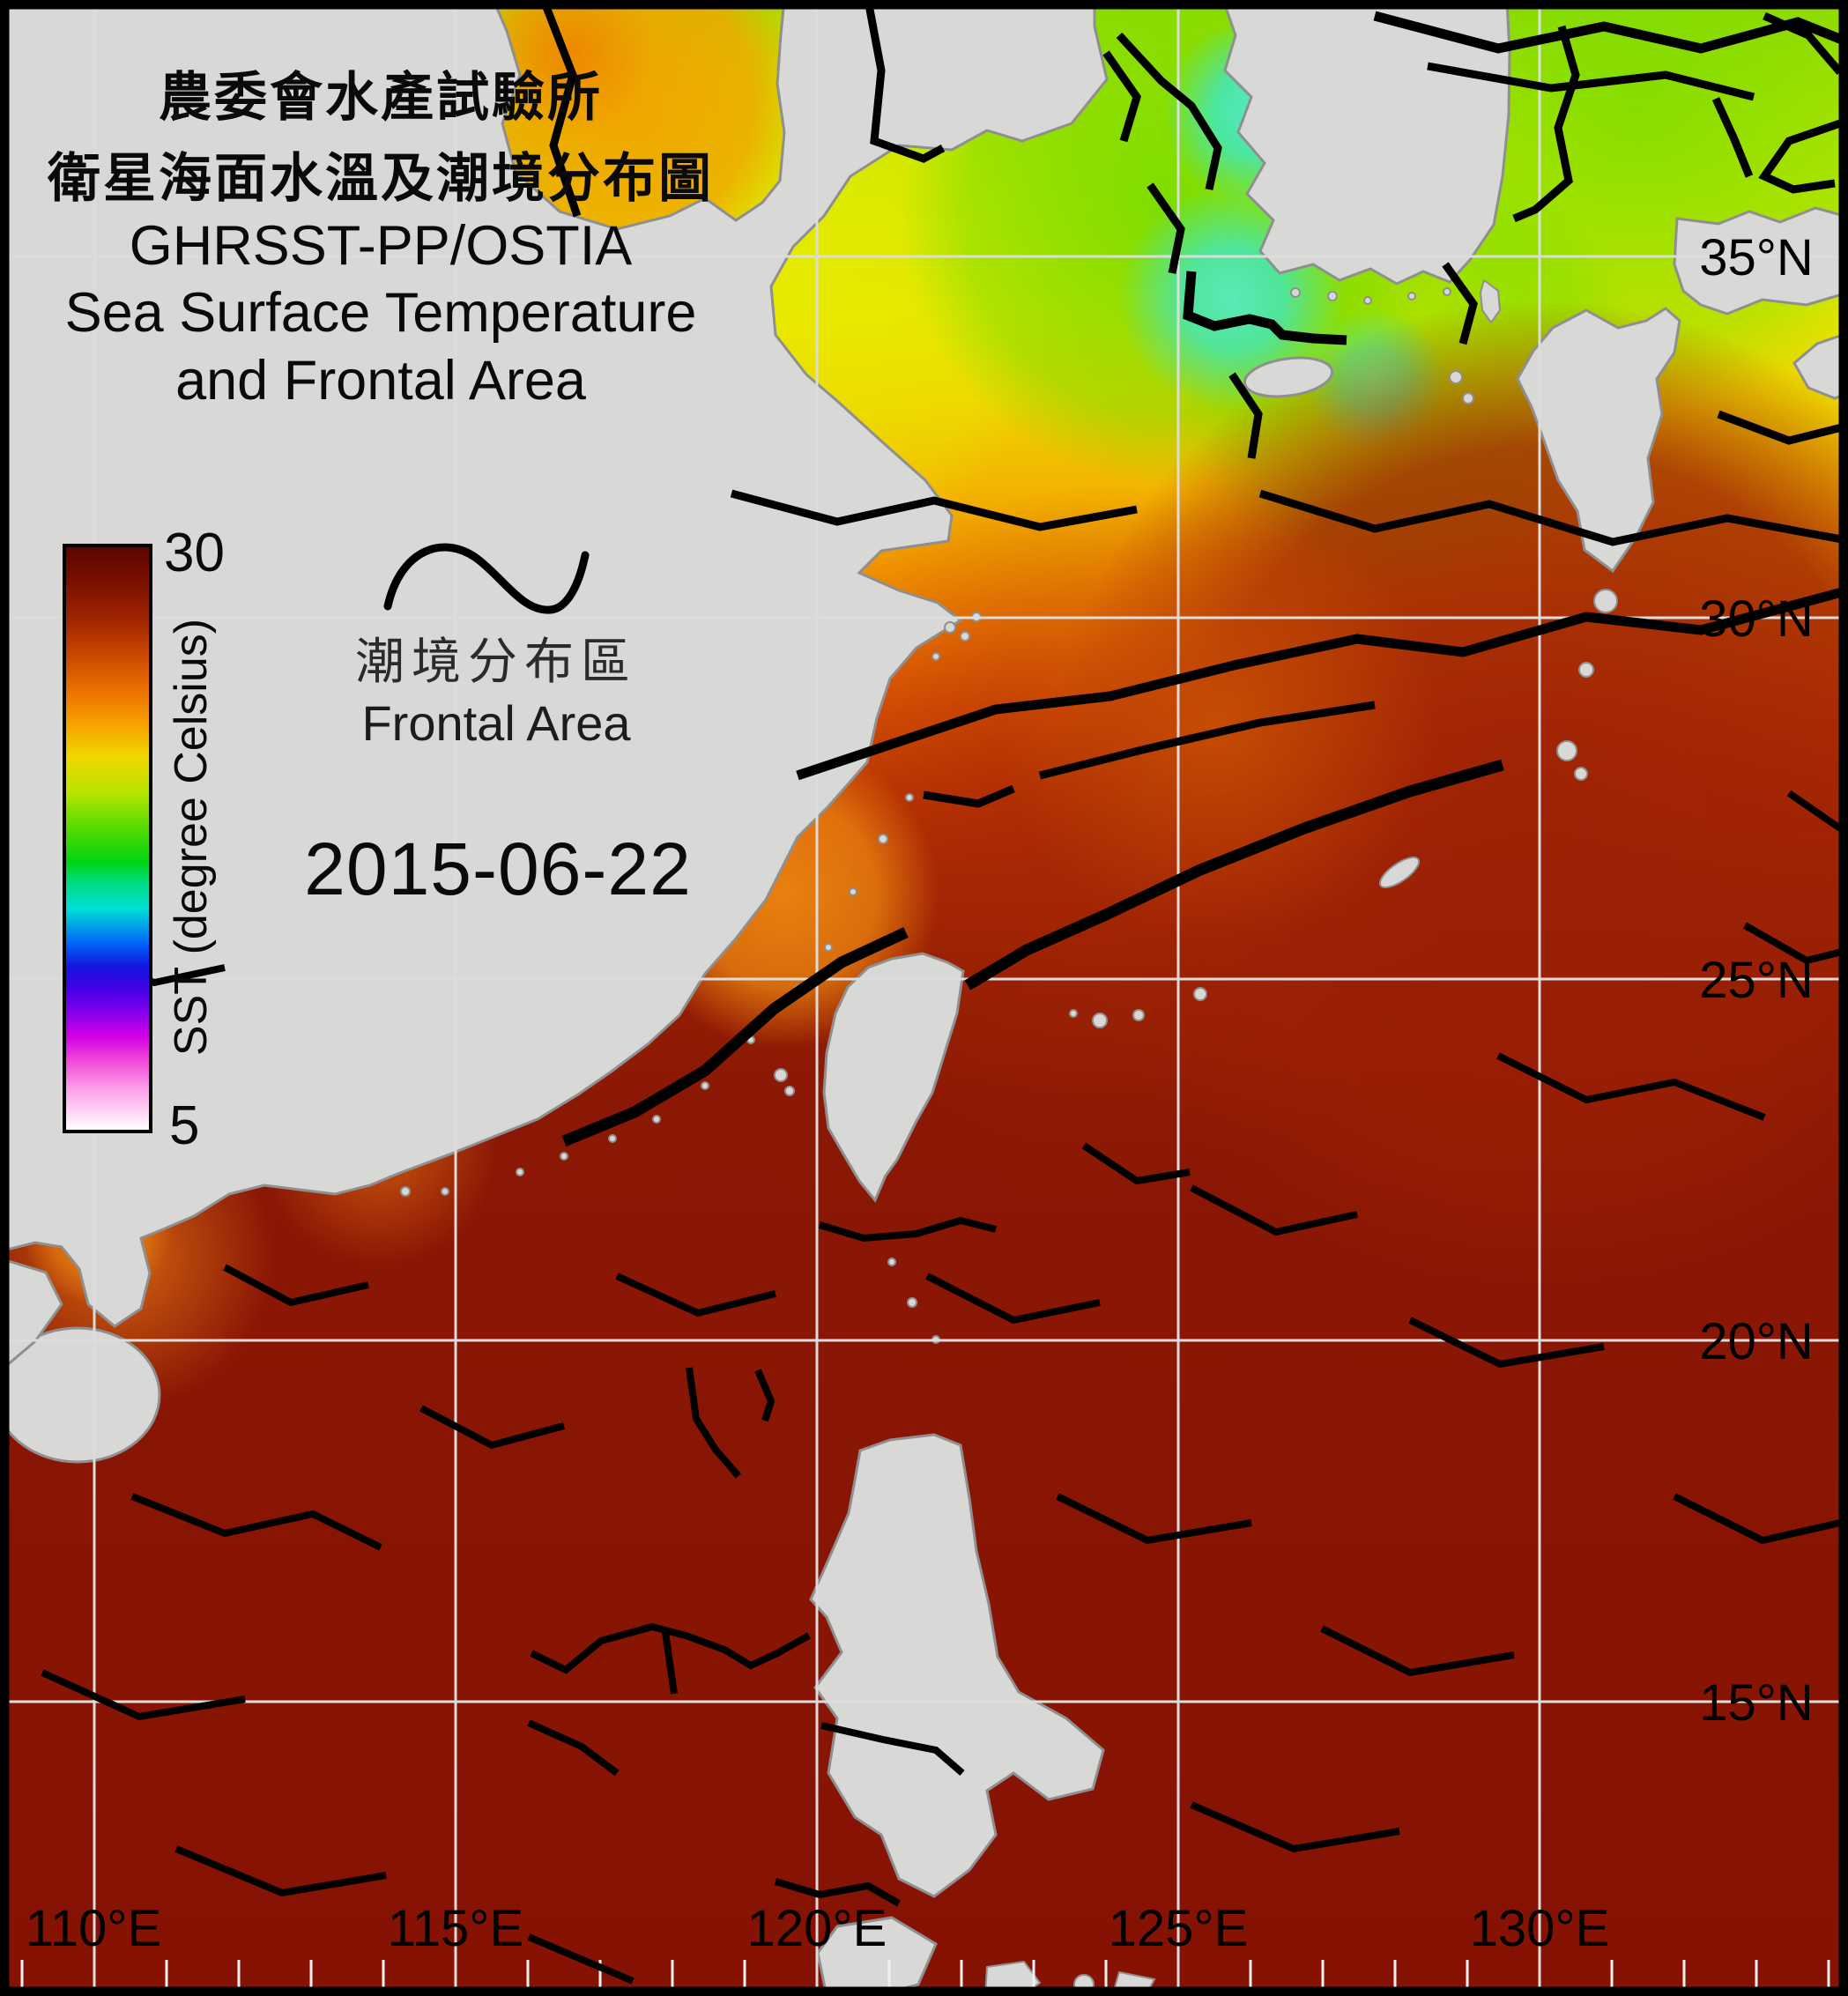 Image resolution: width=1848 pixels, height=1996 pixels. What do you see at coordinates (1820, 365) in the screenshot?
I see `land-shikoku` at bounding box center [1820, 365].